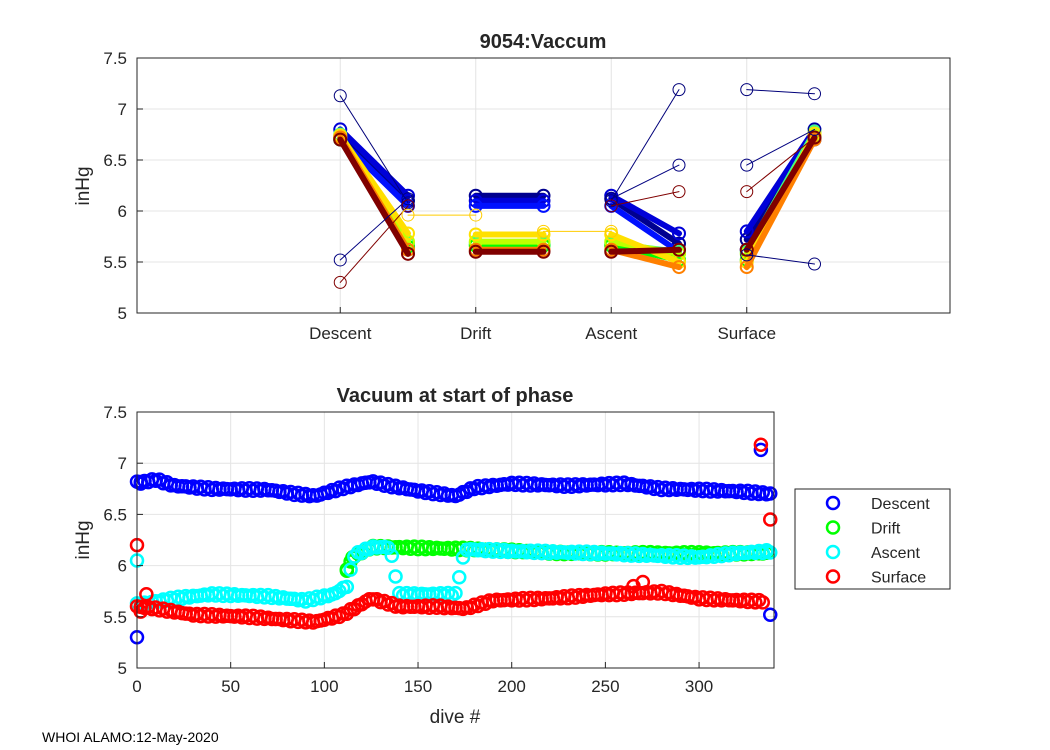  I want to click on bottom-y-tick-label: 5, so click(122, 668).